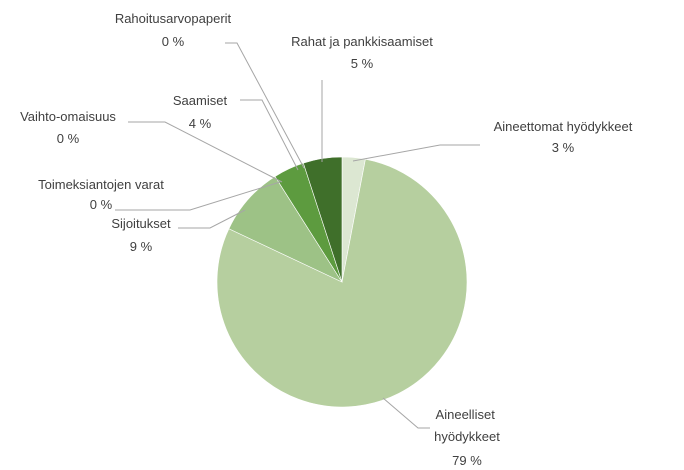 The image size is (684, 470). Describe the element at coordinates (198, 196) in the screenshot. I see `leader-line-toimeksiantojen` at that location.